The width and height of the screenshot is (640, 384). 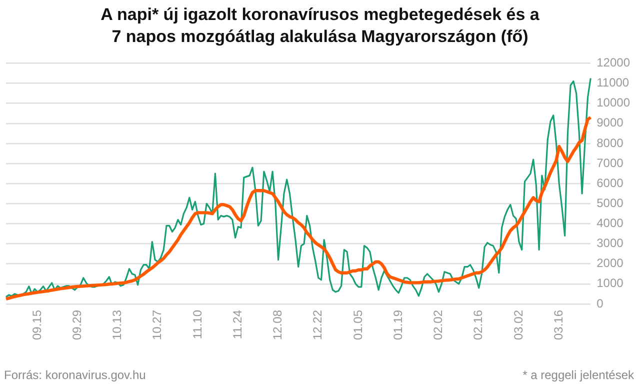 What do you see at coordinates (77, 325) in the screenshot?
I see `x-tick-label: 09.29` at bounding box center [77, 325].